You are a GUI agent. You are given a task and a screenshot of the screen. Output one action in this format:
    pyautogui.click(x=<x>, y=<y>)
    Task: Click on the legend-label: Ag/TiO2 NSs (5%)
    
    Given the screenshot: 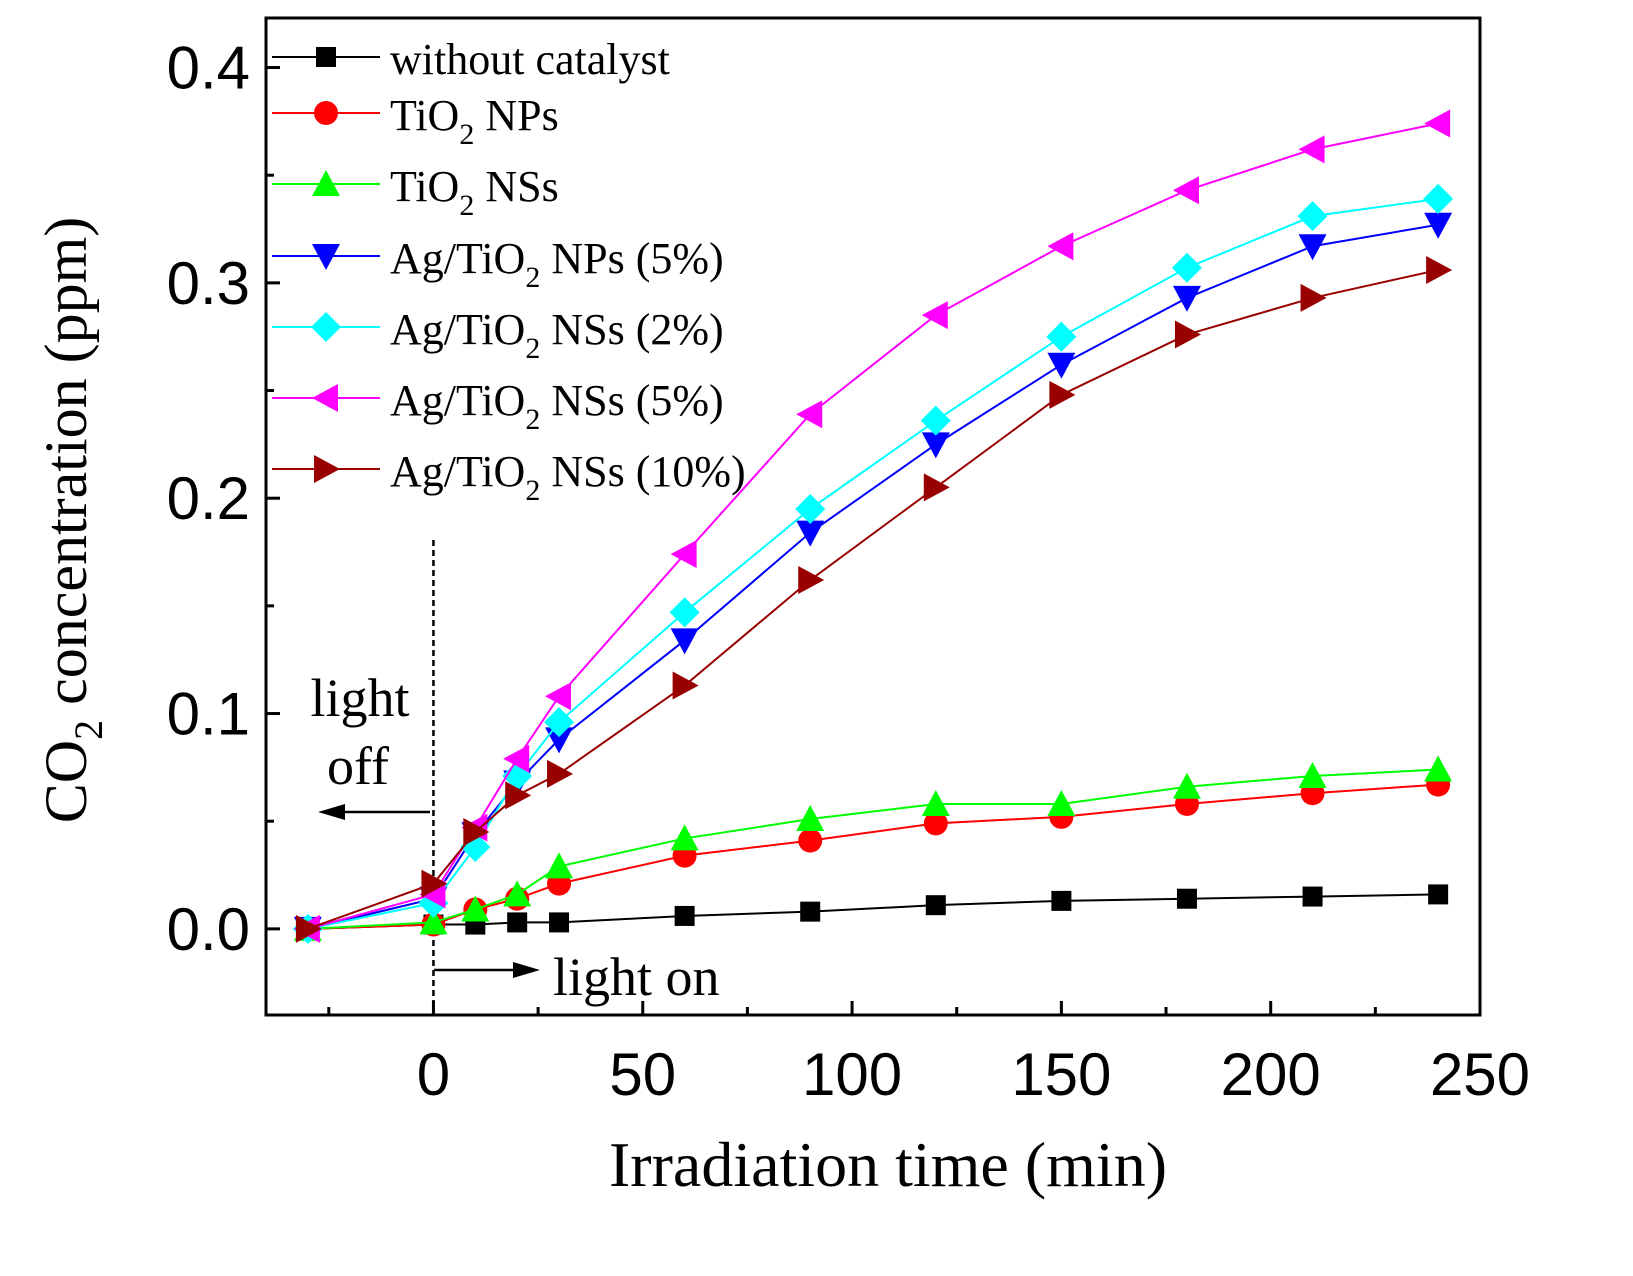 What is the action you would take?
    pyautogui.click(x=557, y=406)
    